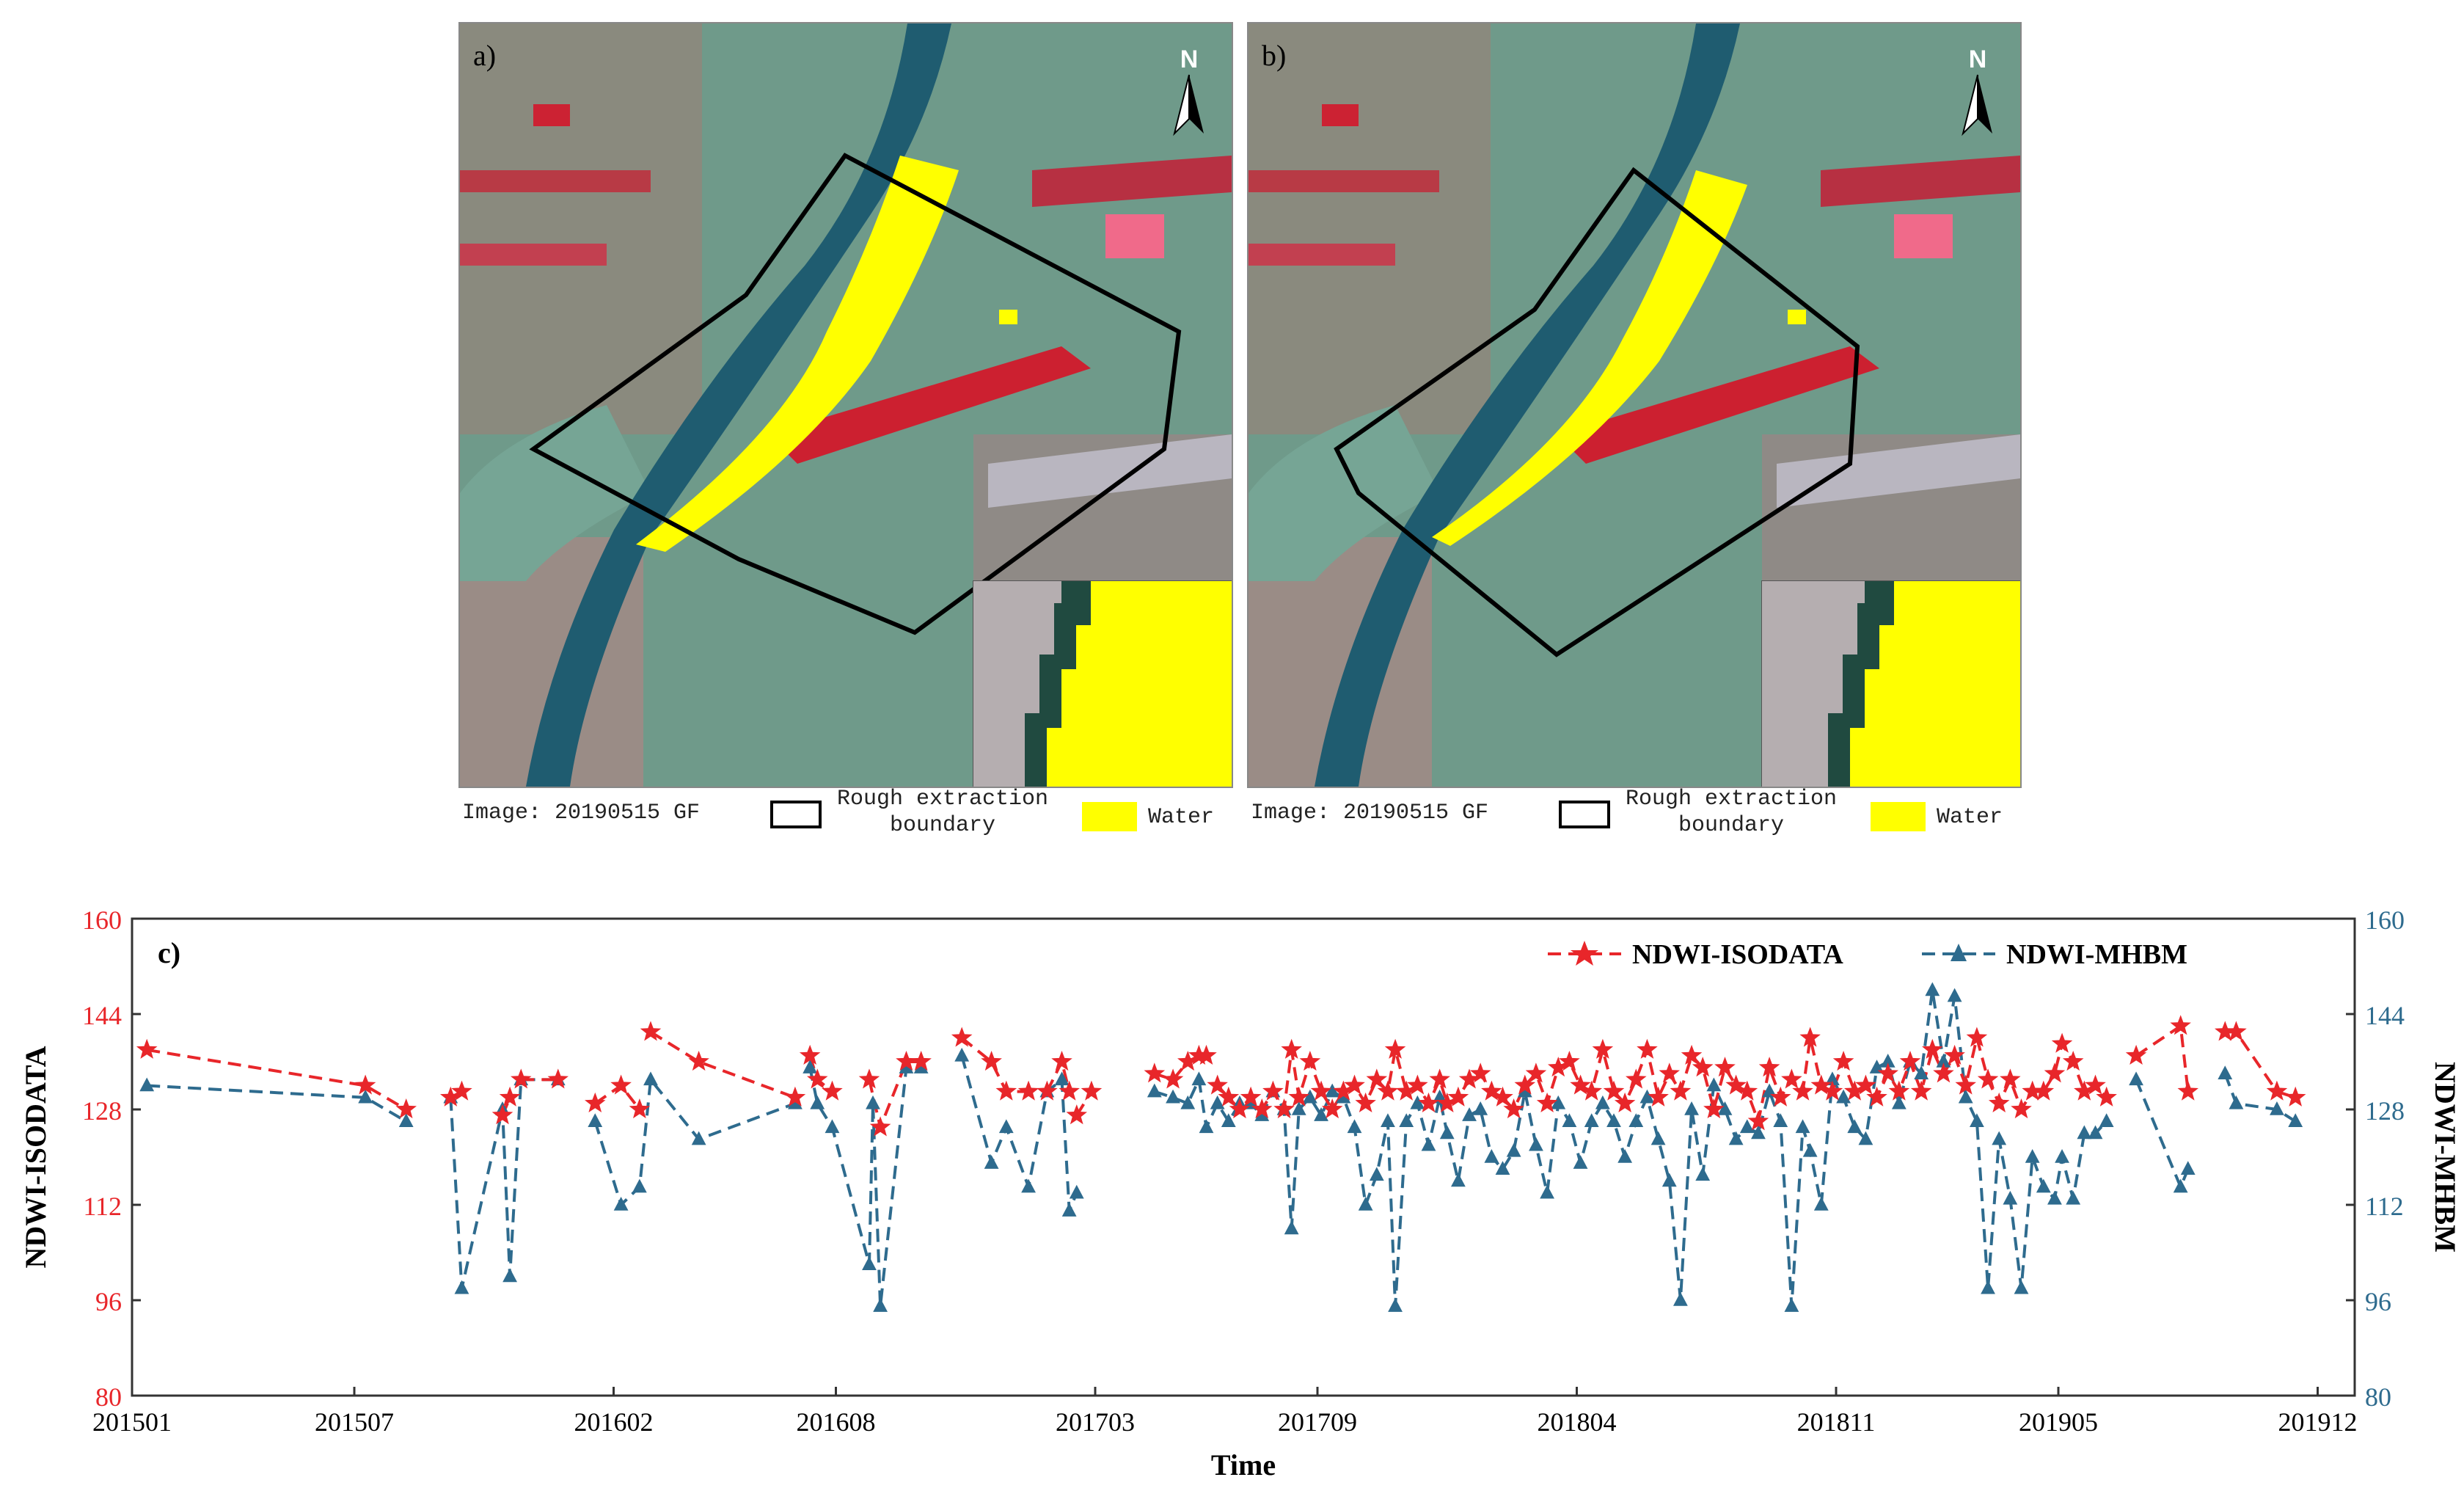 Image resolution: width=2464 pixels, height=1502 pixels. Describe the element at coordinates (1189, 93) in the screenshot. I see `north-arrow-icon: N` at that location.